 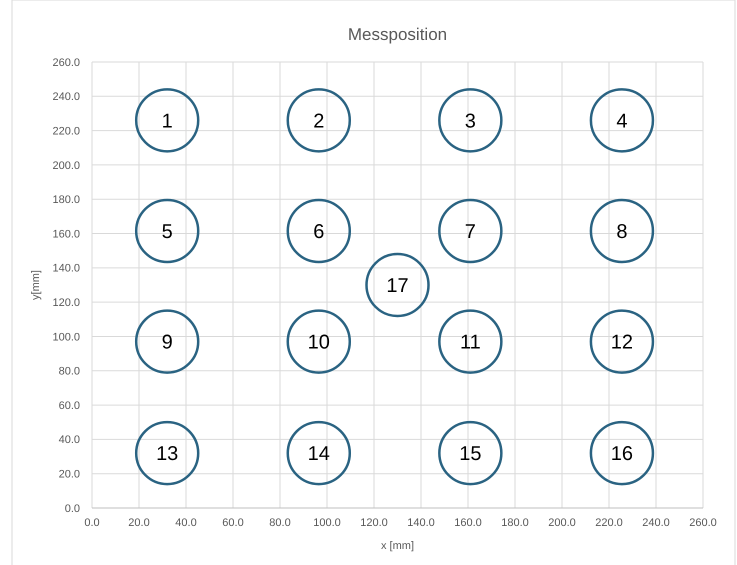 What do you see at coordinates (397, 546) in the screenshot?
I see `x-axis-title: x [mm]` at bounding box center [397, 546].